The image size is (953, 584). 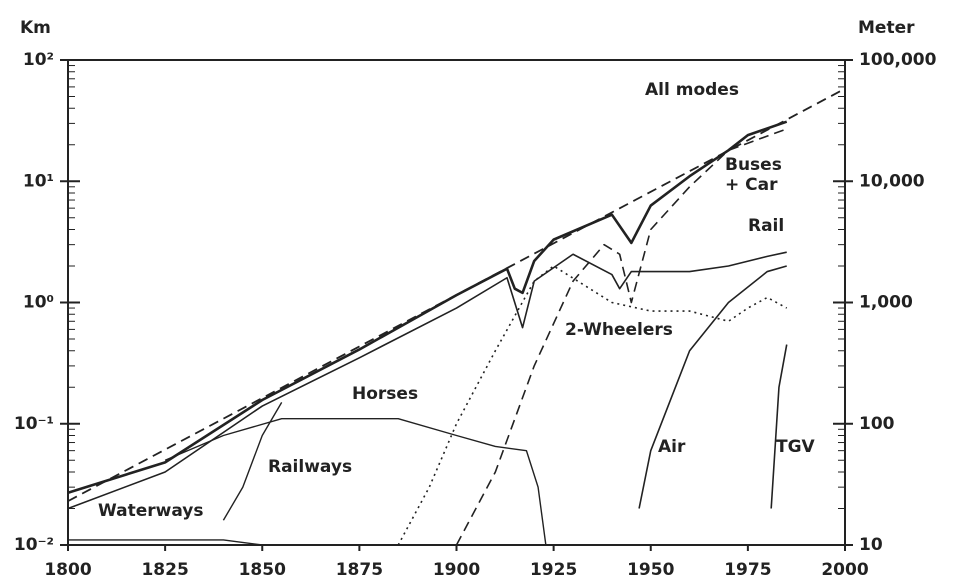 I want to click on y2-tick-label: 100,000, so click(x=898, y=60).